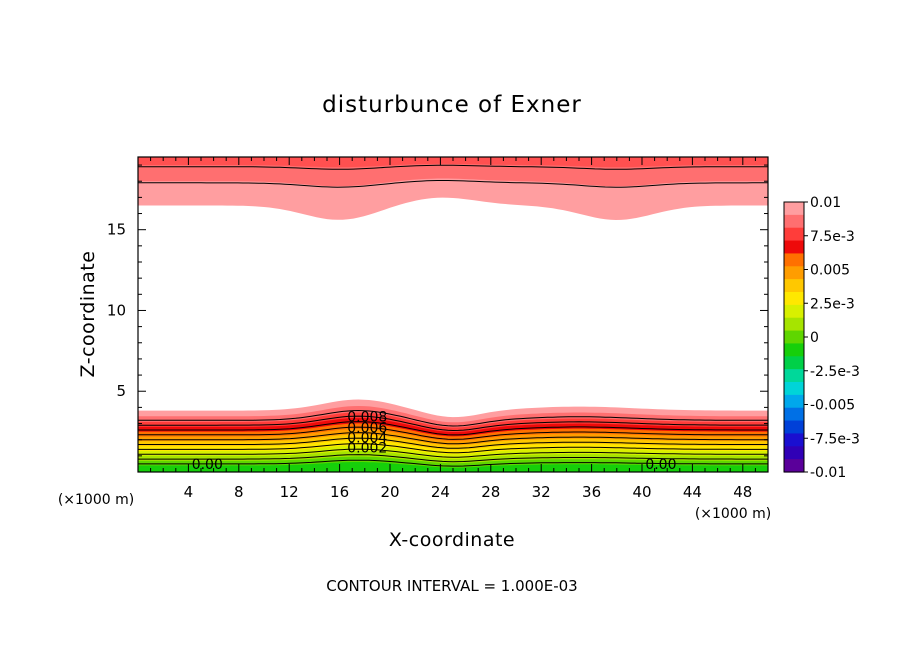 The image size is (904, 658). Describe the element at coordinates (121, 391) in the screenshot. I see `y-tick-label: 5` at that location.